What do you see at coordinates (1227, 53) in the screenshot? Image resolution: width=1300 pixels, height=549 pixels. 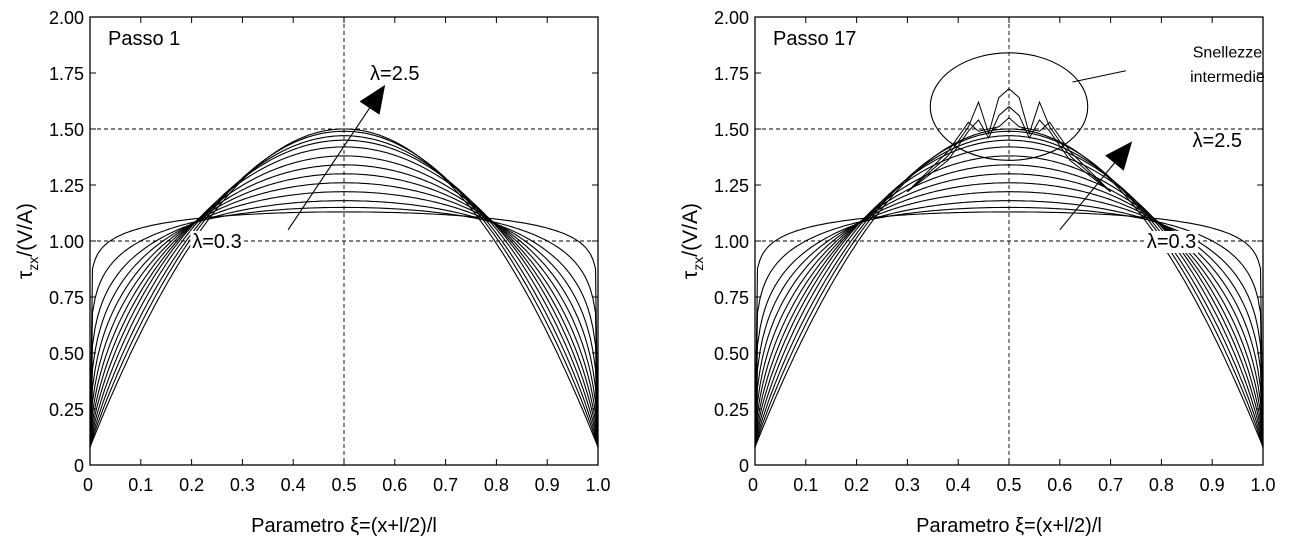 I see `annotation-label: Snellezze` at bounding box center [1227, 53].